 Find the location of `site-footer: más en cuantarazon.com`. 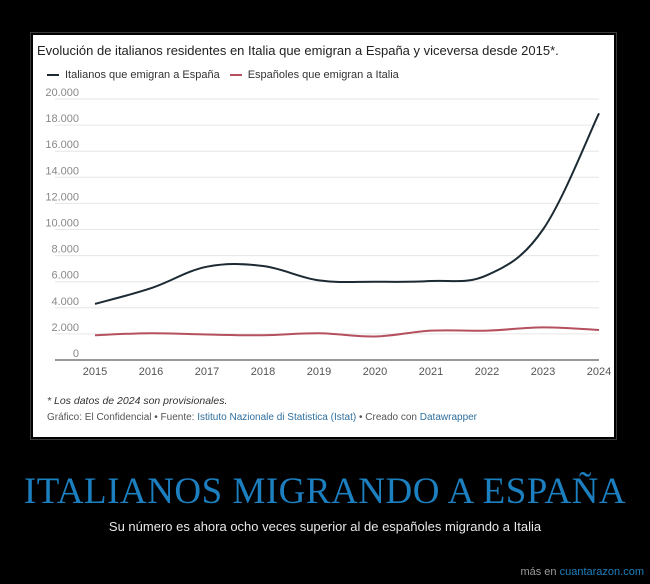

site-footer: más en cuantarazon.com is located at coordinates (582, 572).